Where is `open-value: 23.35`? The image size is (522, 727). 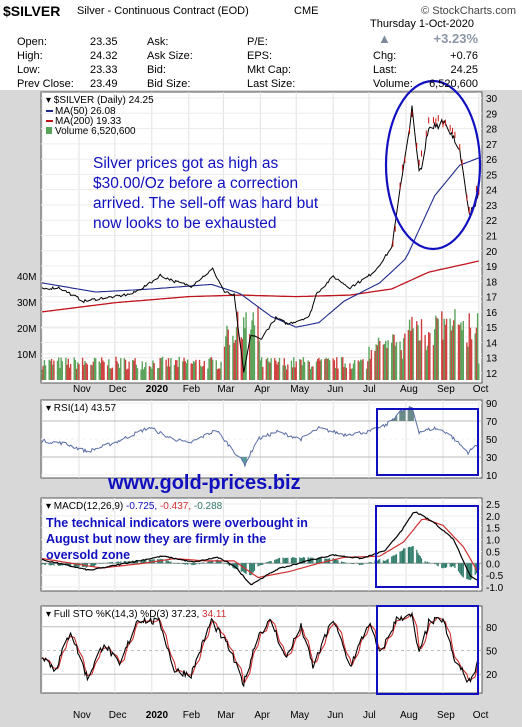 open-value: 23.35 is located at coordinates (104, 42).